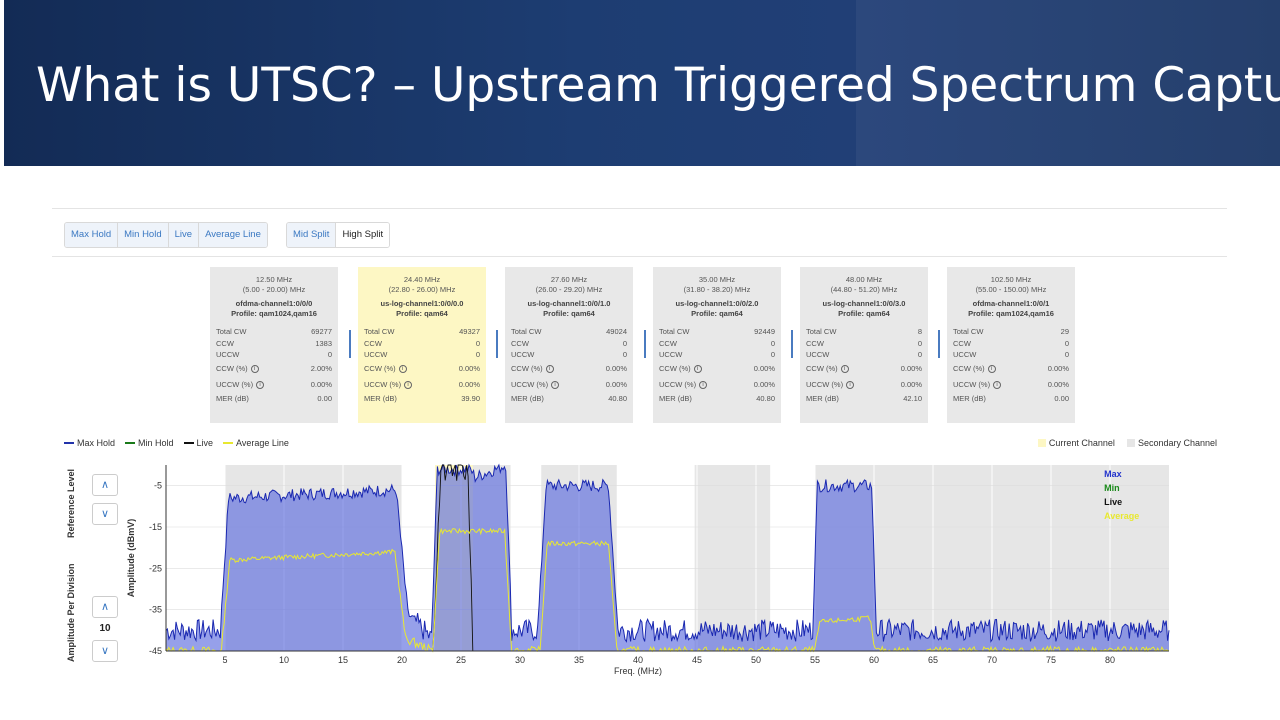  I want to click on stat-row: Total CW 8, so click(864, 332).